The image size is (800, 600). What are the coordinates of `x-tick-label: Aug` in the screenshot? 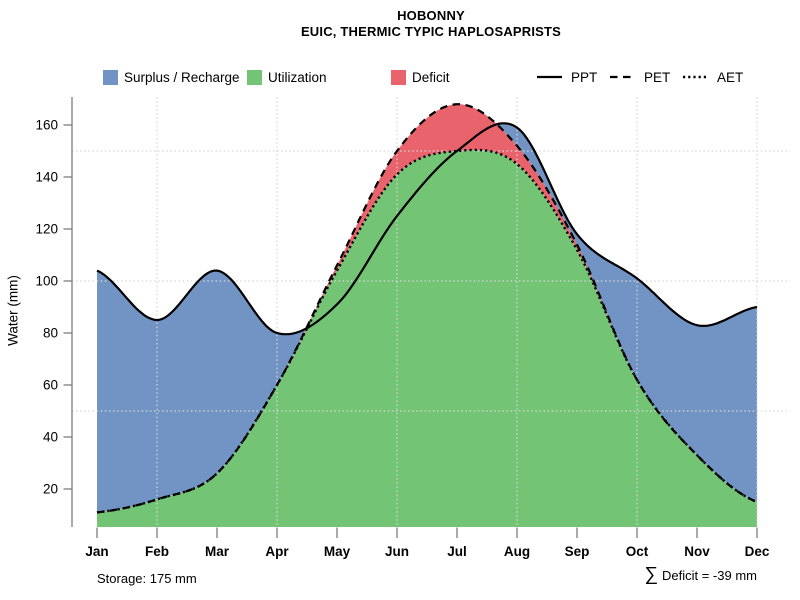 It's located at (517, 551).